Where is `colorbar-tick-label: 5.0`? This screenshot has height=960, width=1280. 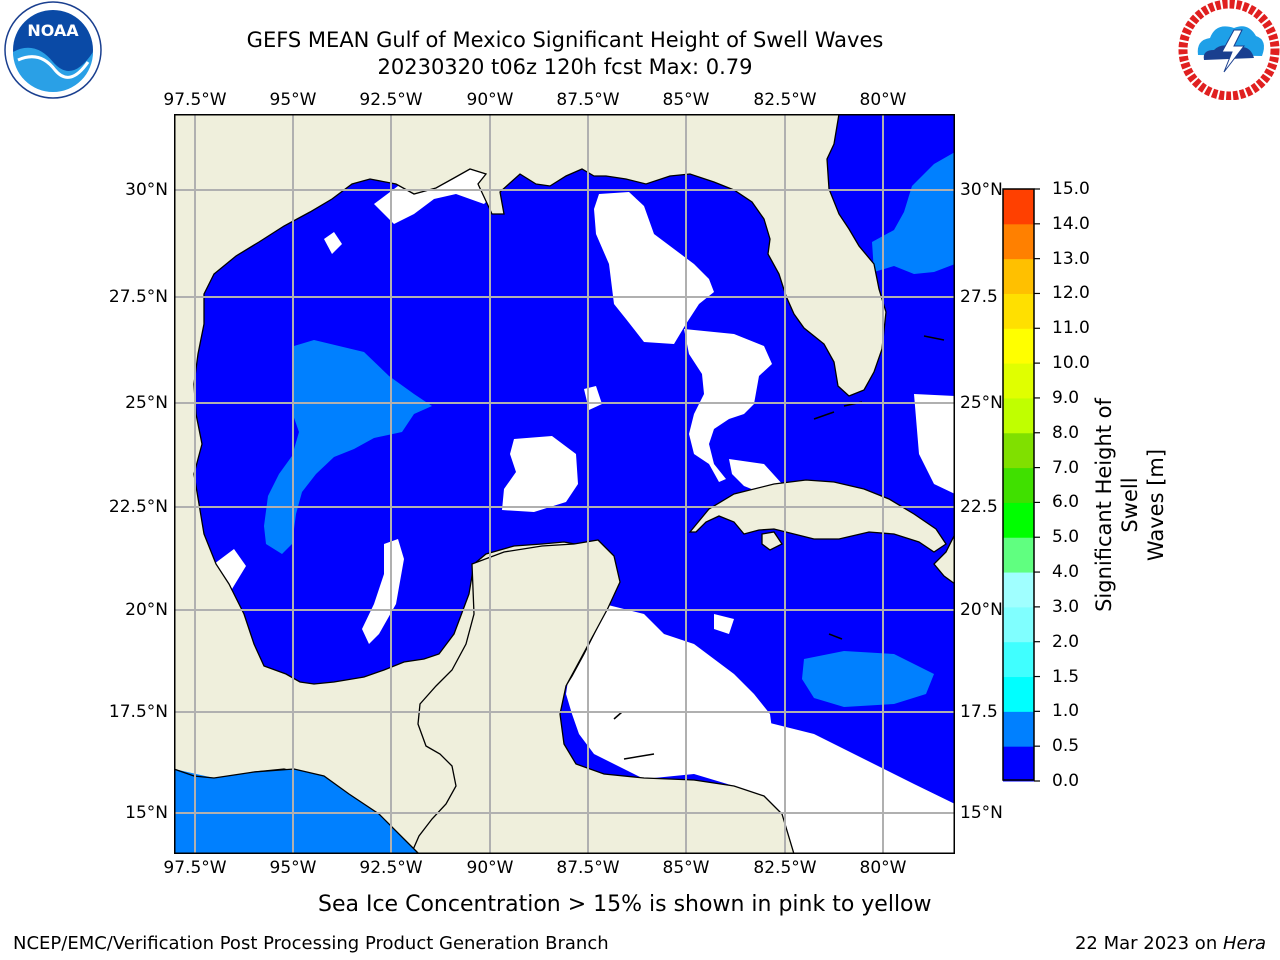 colorbar-tick-label: 5.0 is located at coordinates (1066, 537).